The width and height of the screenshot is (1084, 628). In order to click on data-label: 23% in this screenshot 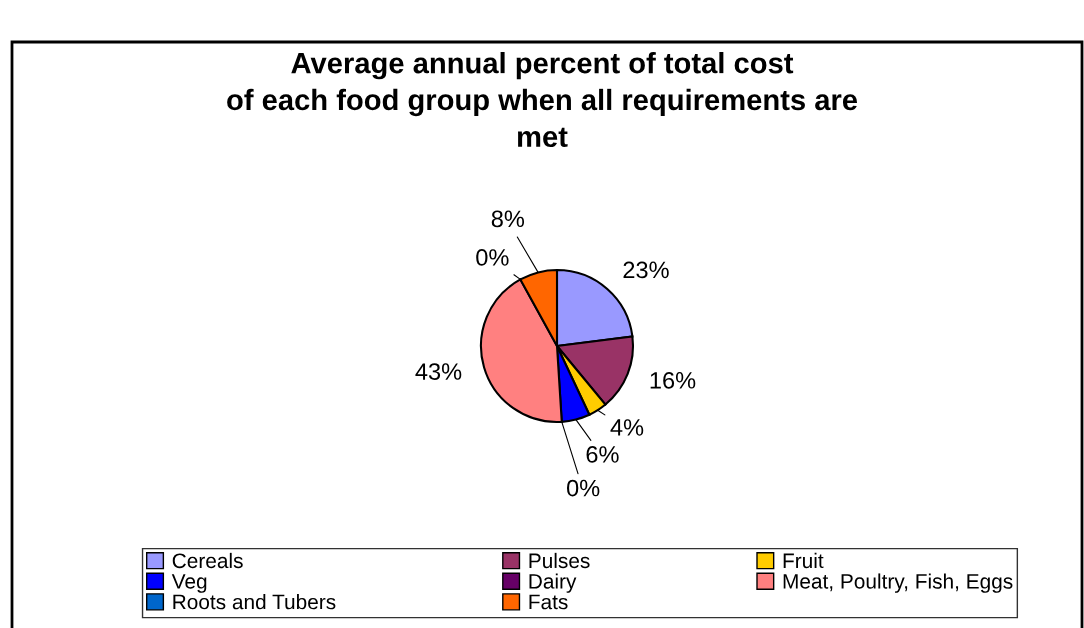, I will do `click(646, 270)`.